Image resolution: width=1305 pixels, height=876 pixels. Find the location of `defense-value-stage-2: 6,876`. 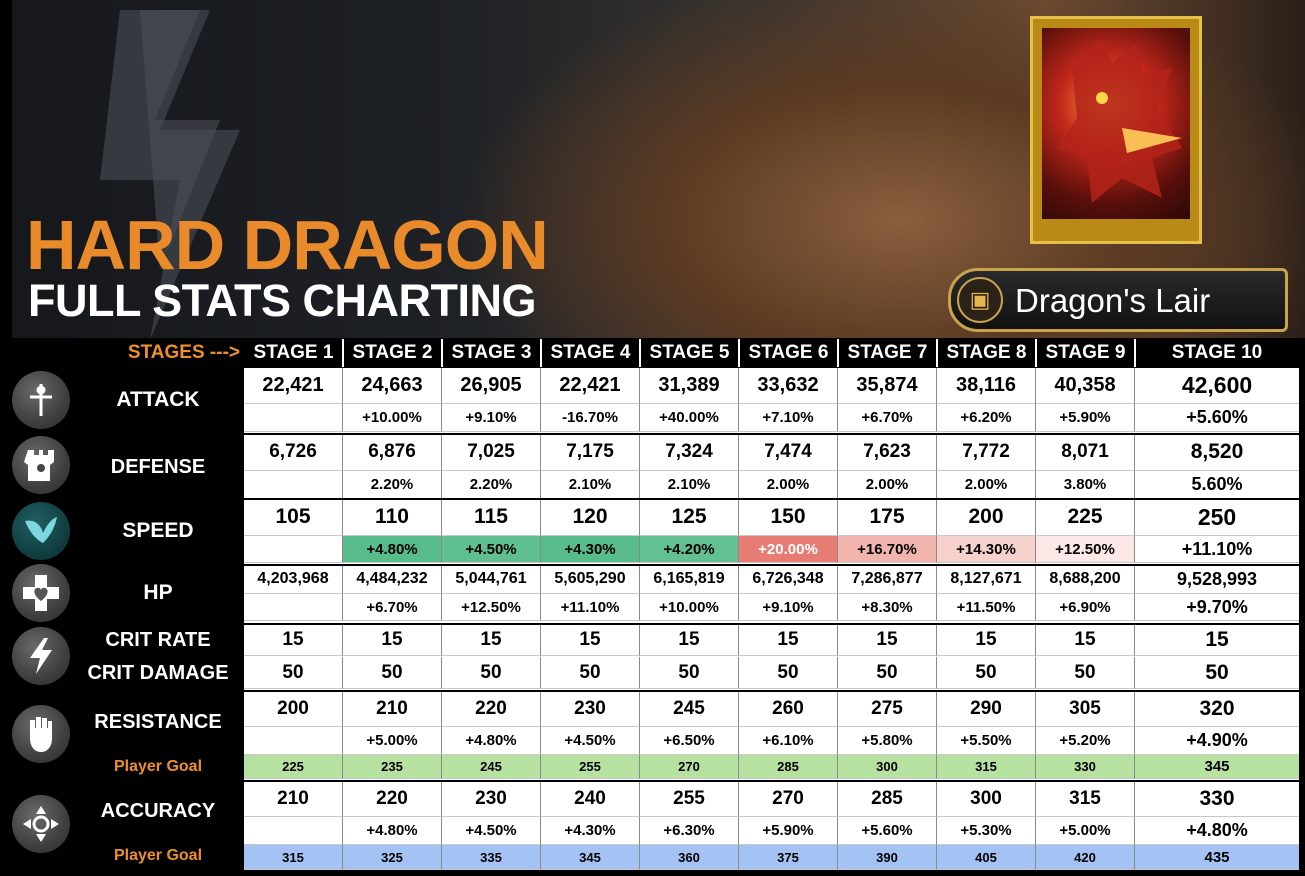

defense-value-stage-2: 6,876 is located at coordinates (392, 452).